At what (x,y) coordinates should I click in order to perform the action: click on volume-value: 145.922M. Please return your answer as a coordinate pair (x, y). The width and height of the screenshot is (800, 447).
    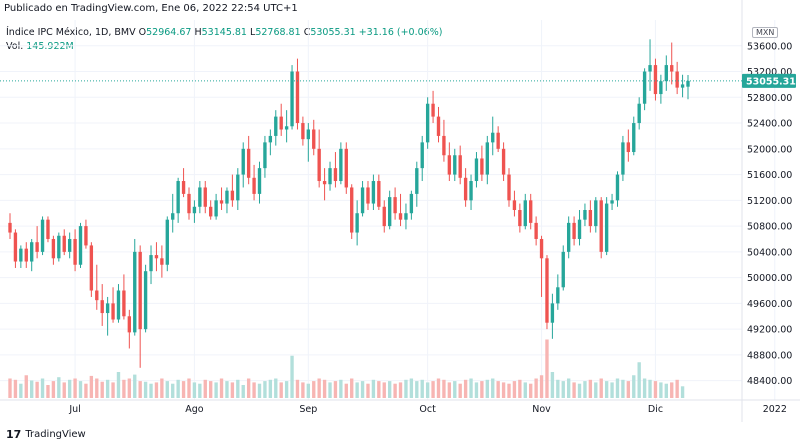
    Looking at the image, I should click on (50, 46).